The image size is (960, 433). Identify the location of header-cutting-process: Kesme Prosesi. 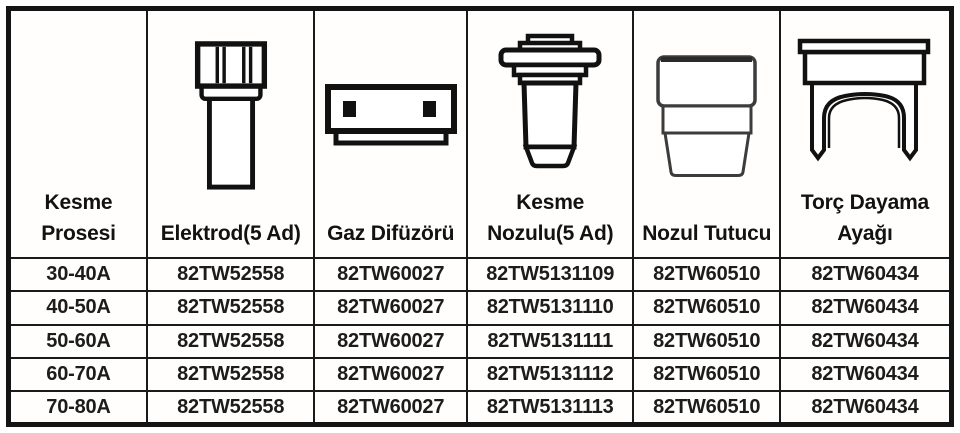
(77, 133).